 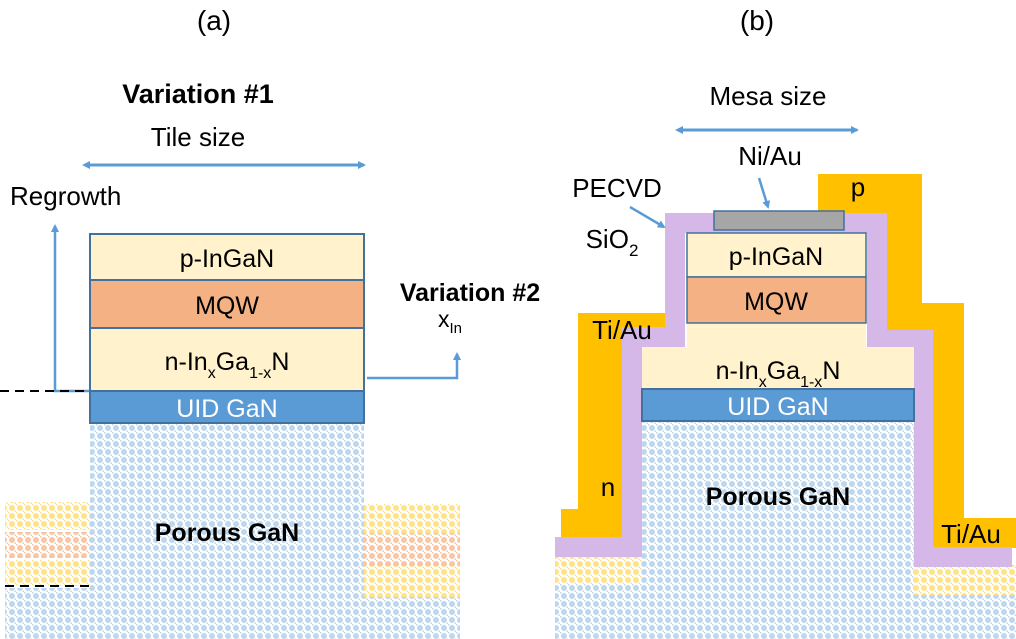 What do you see at coordinates (764, 193) in the screenshot?
I see `ni-au-arrow` at bounding box center [764, 193].